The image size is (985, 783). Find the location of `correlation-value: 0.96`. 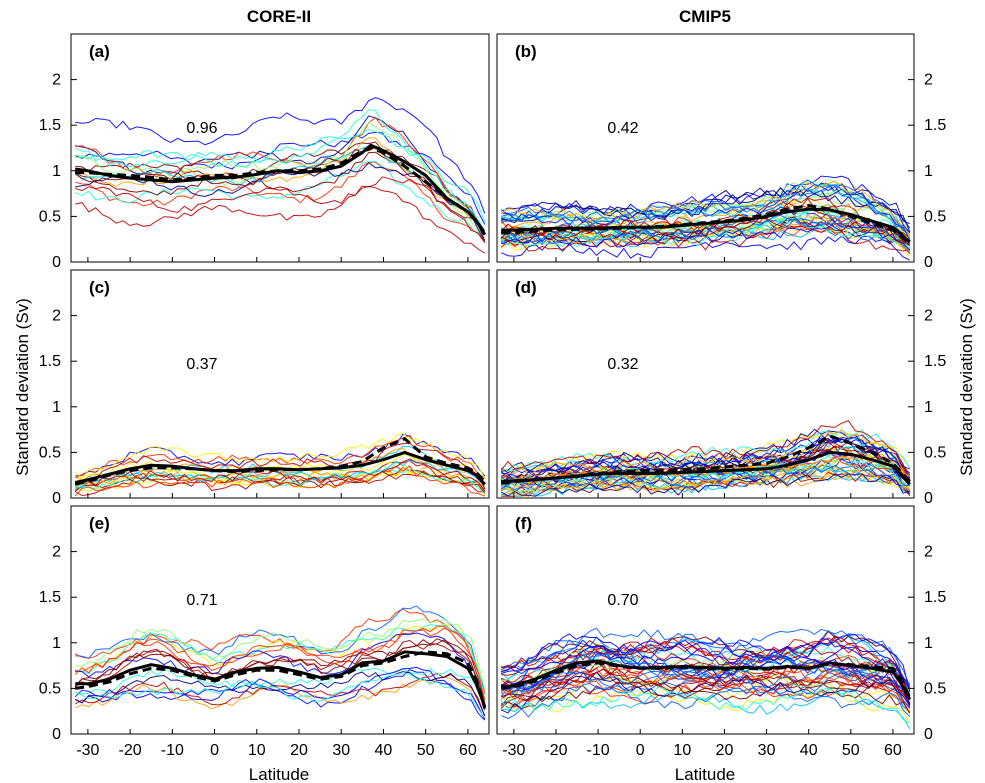

correlation-value: 0.96 is located at coordinates (201, 128).